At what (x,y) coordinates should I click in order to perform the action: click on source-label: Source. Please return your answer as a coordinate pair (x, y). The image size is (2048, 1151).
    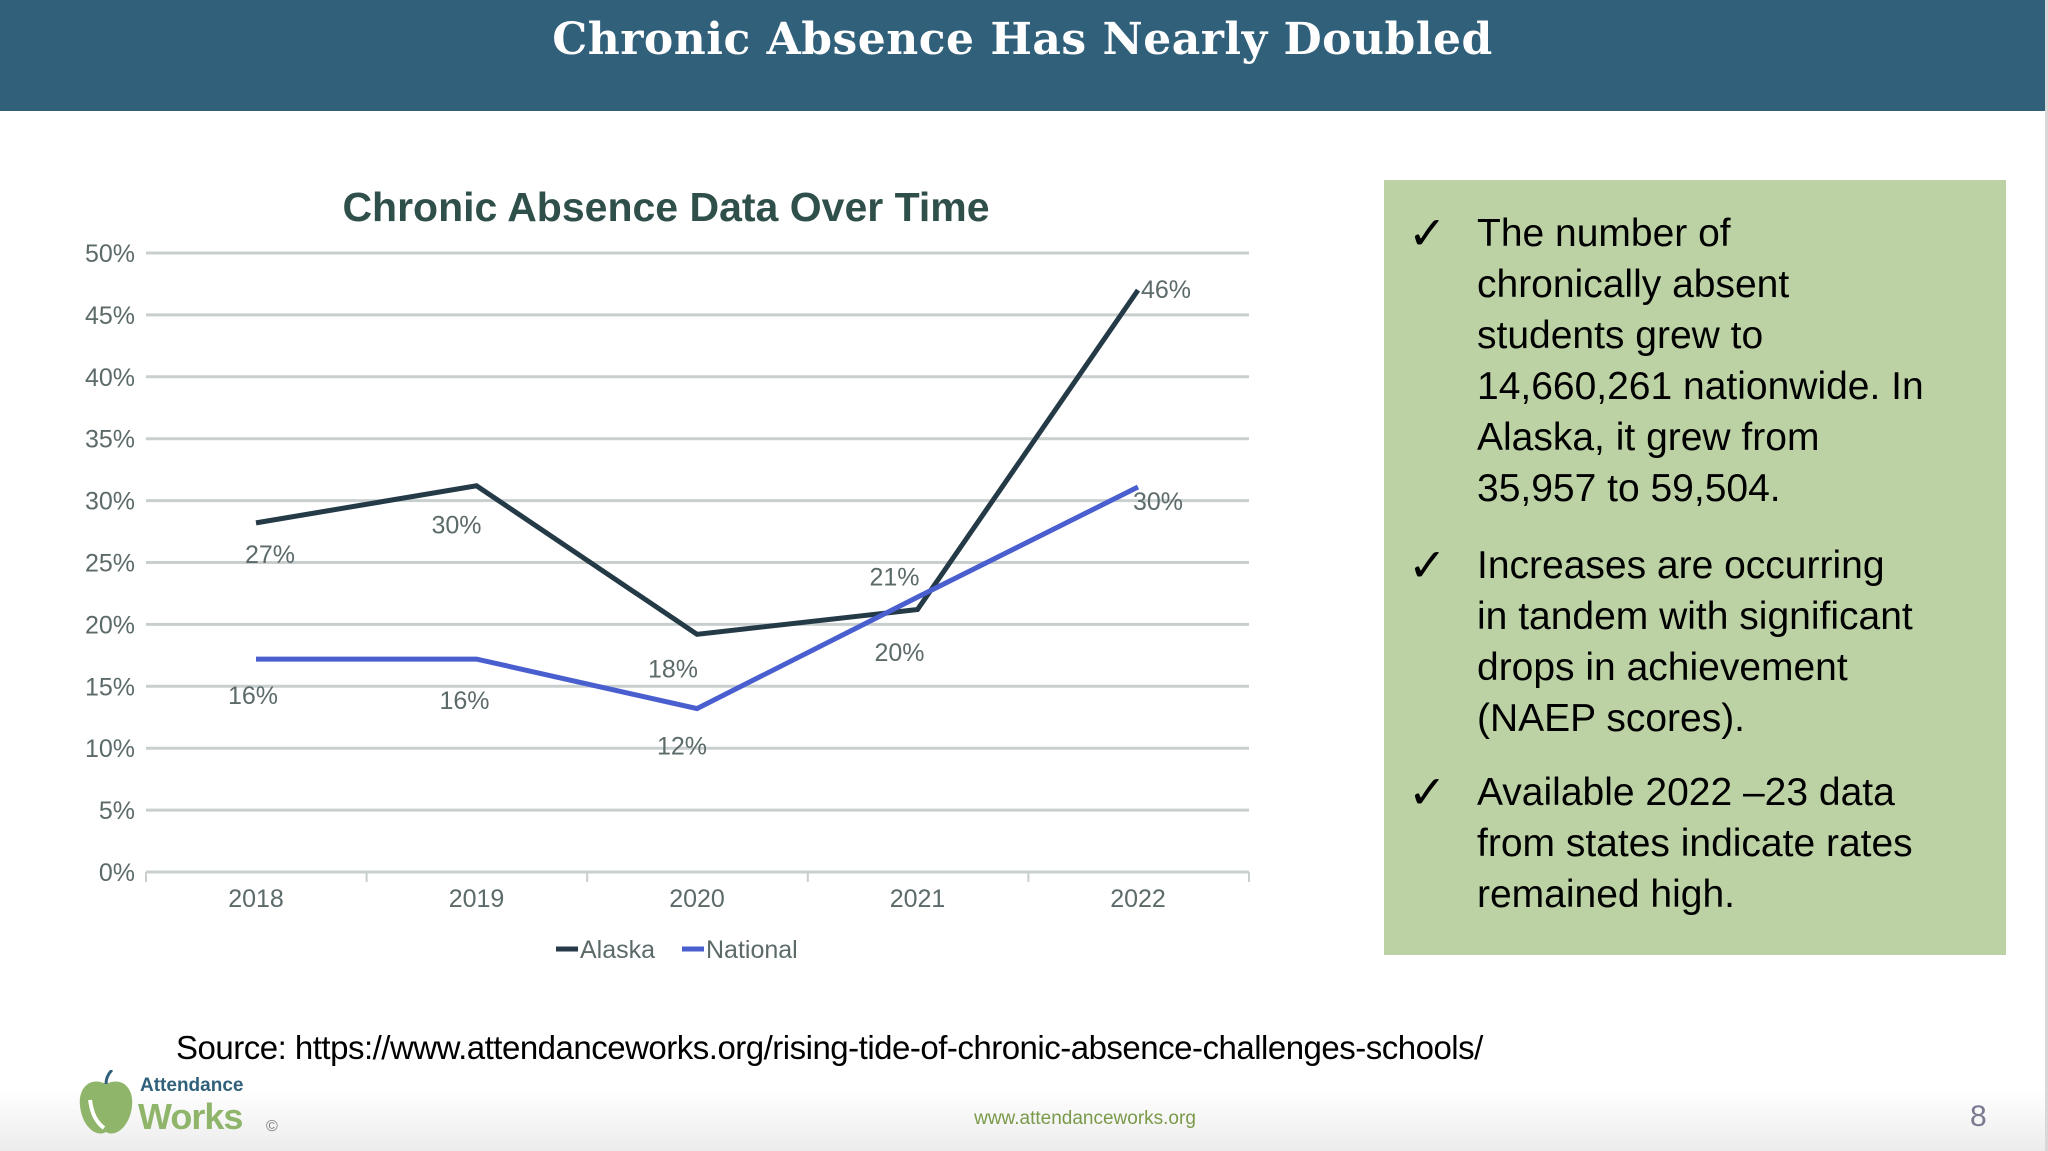
    Looking at the image, I should click on (227, 1047).